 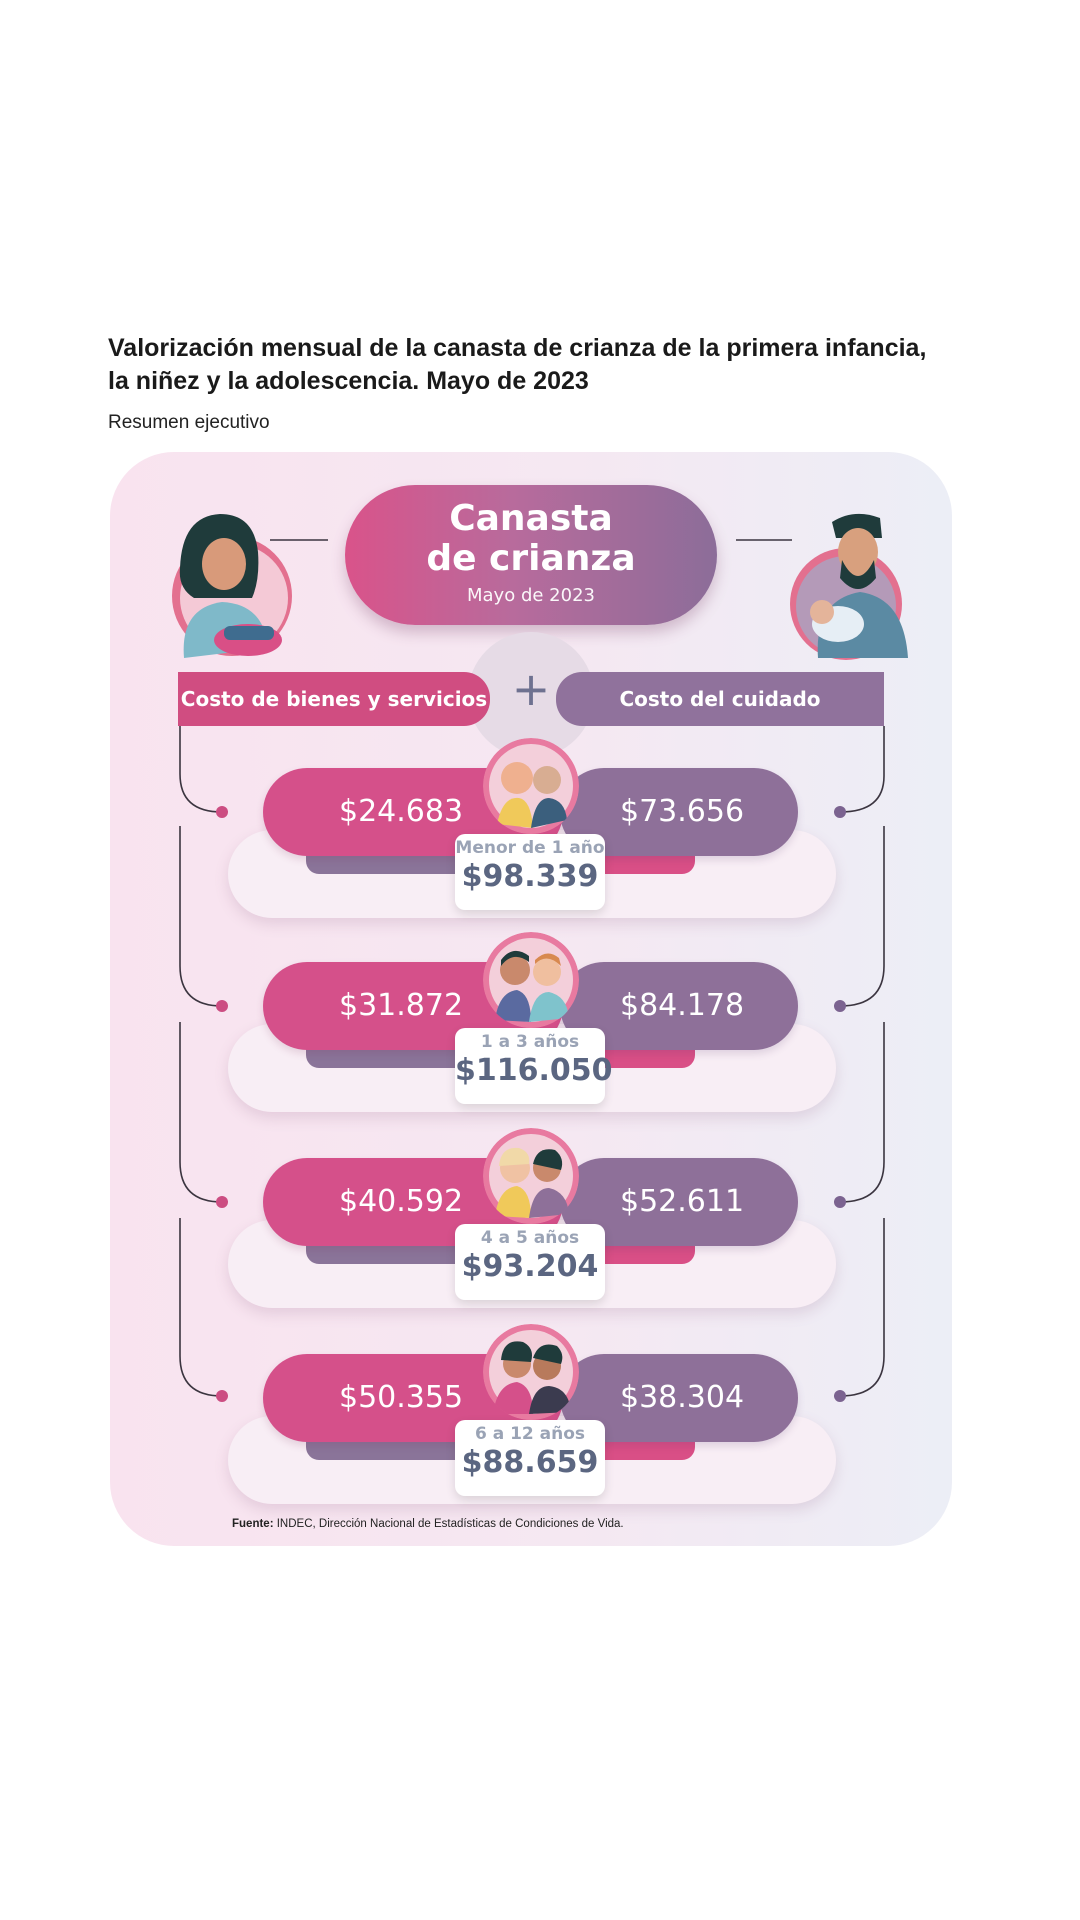 What do you see at coordinates (531, 980) in the screenshot?
I see `toddler-icon` at bounding box center [531, 980].